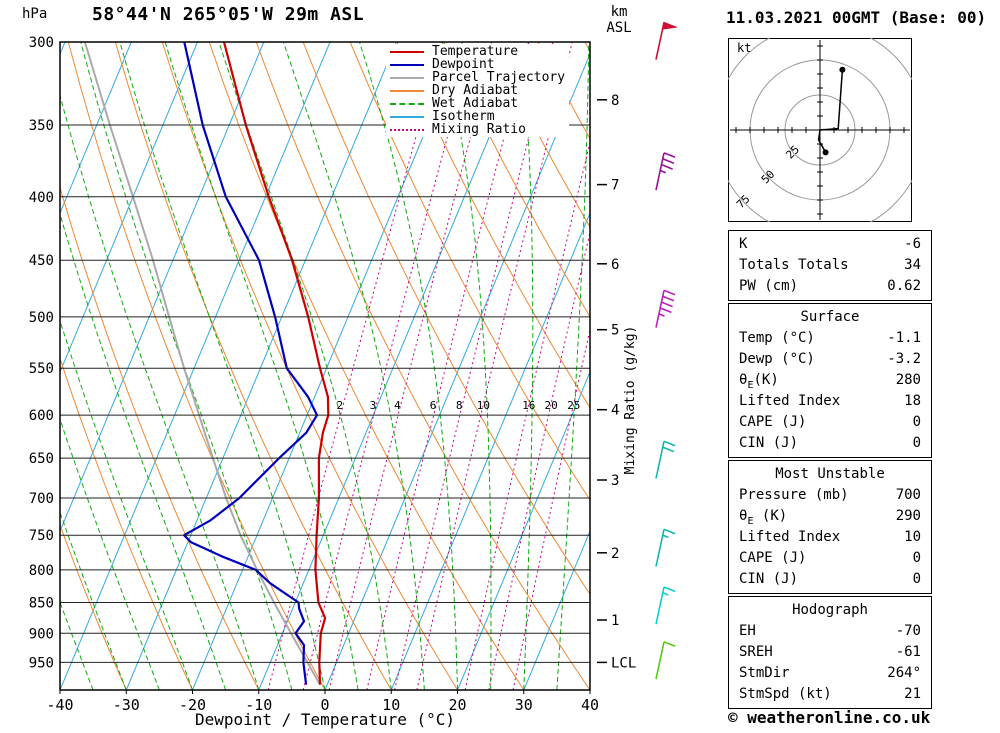 The image size is (1000, 733). Describe the element at coordinates (41, 459) in the screenshot. I see `pressure-tick-label: 650` at that location.